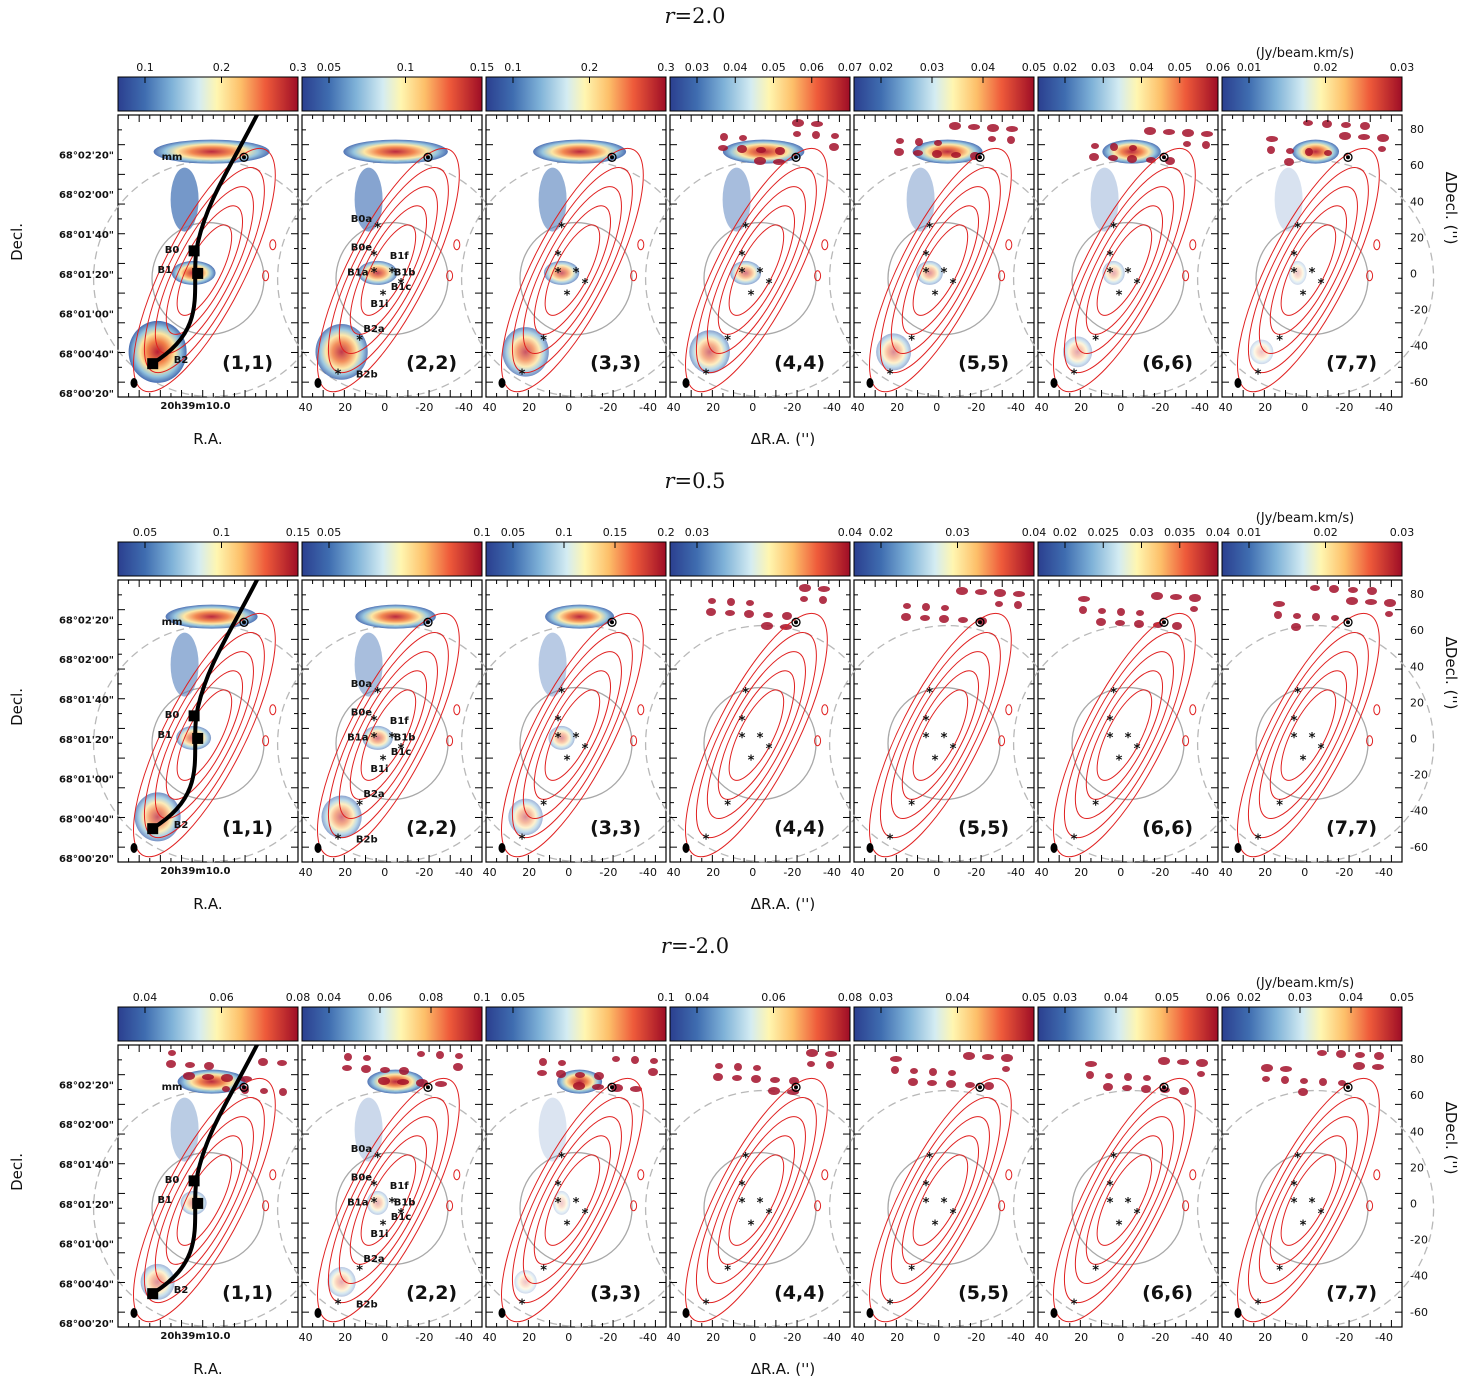 The height and width of the screenshot is (1376, 1471). Describe the element at coordinates (361, 219) in the screenshot. I see `source-label: B0a` at that location.